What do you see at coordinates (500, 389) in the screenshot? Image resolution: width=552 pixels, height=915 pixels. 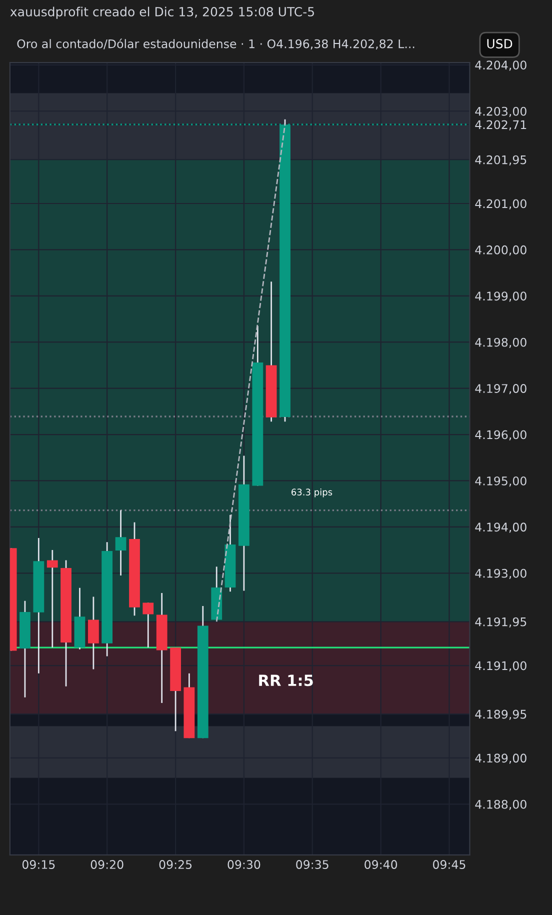 I see `y-tick-label: 4.197,00` at bounding box center [500, 389].